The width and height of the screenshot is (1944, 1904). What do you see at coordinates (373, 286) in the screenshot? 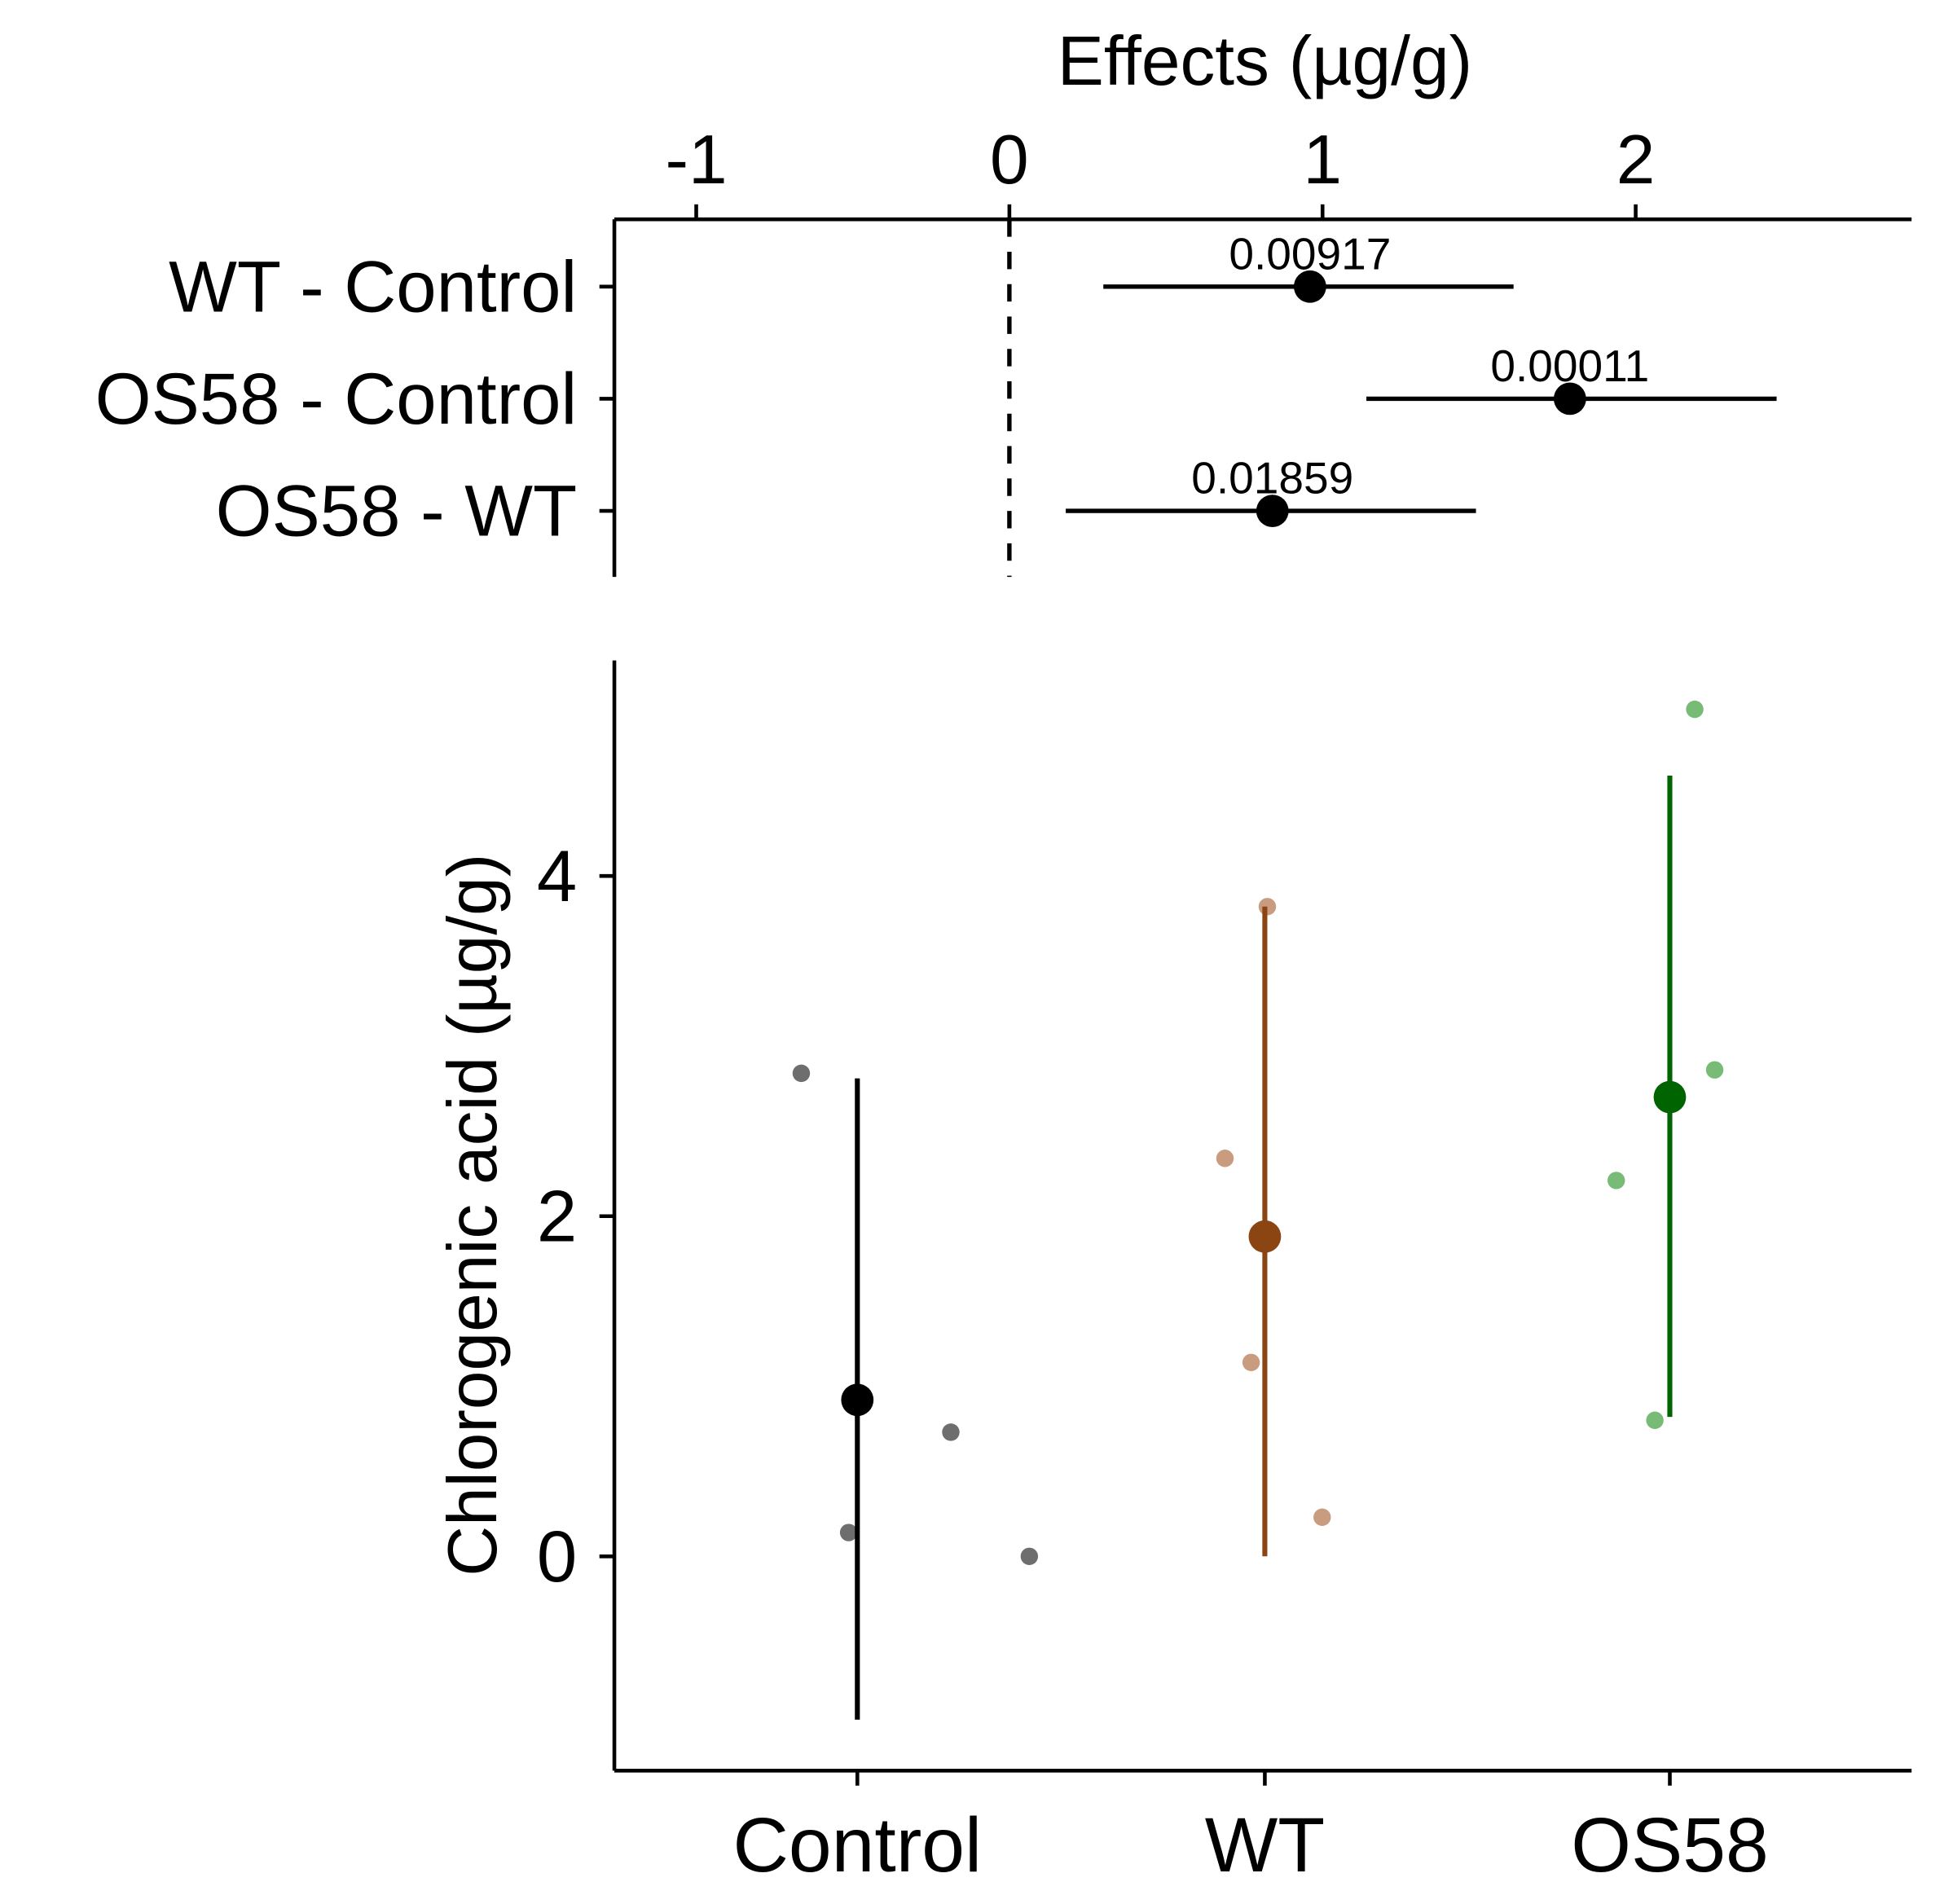
I see `comparison-label: WT - Control` at bounding box center [373, 286].